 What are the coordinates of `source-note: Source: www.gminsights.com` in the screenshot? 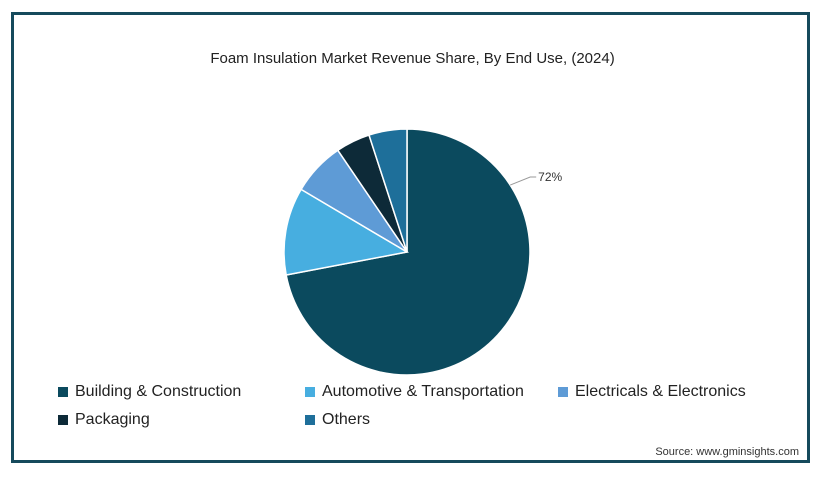 It's located at (727, 452).